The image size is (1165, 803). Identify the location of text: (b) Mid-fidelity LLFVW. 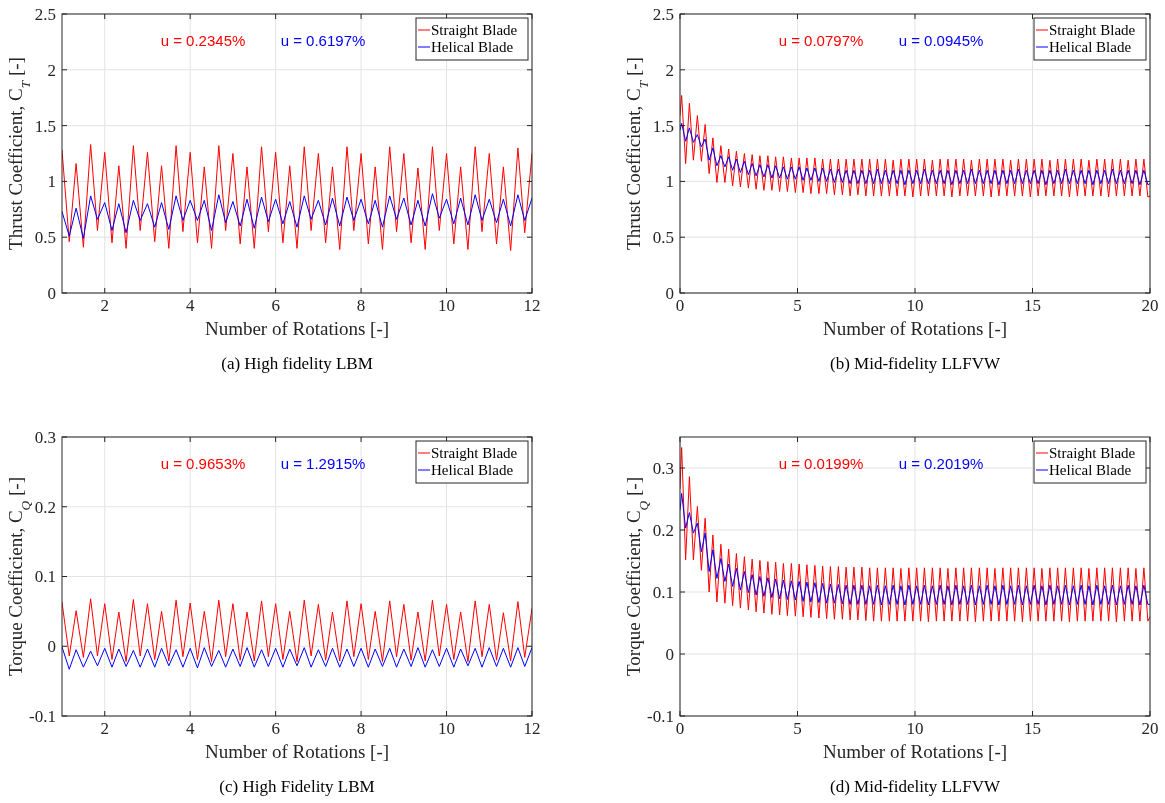
(915, 363).